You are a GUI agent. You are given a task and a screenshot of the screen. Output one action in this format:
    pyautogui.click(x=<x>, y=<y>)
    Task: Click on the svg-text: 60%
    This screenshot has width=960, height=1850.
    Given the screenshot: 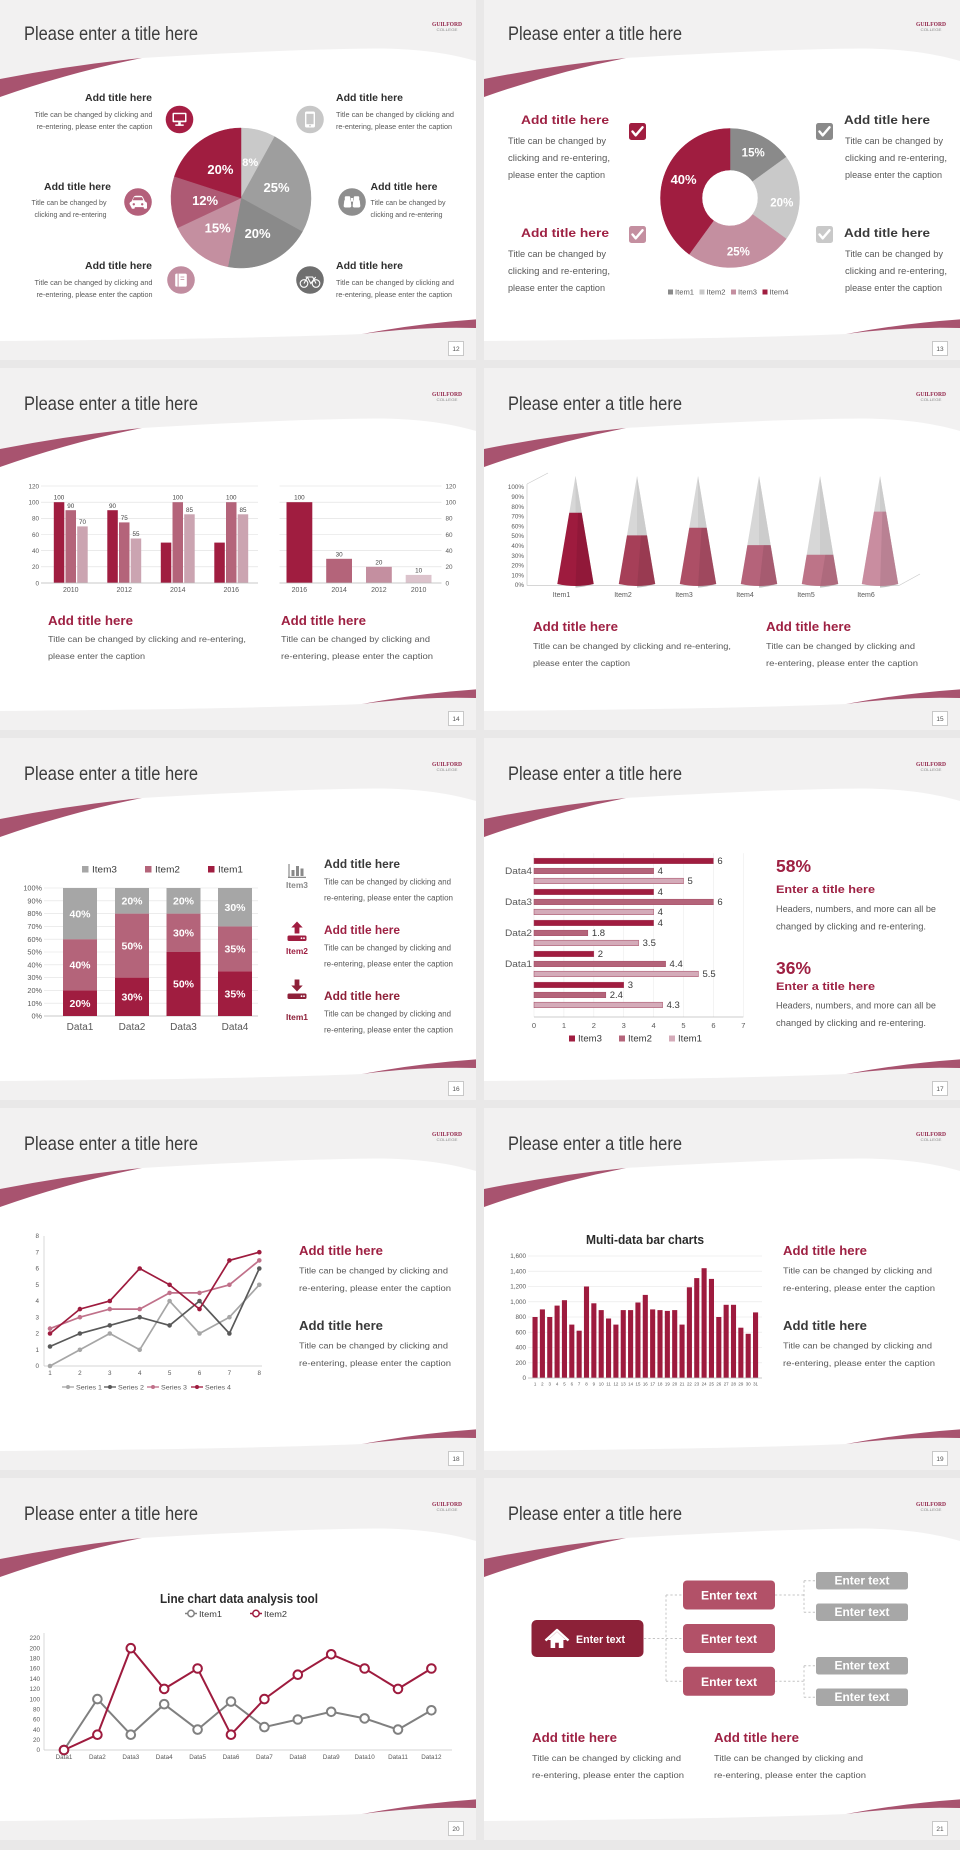 What is the action you would take?
    pyautogui.click(x=34, y=939)
    